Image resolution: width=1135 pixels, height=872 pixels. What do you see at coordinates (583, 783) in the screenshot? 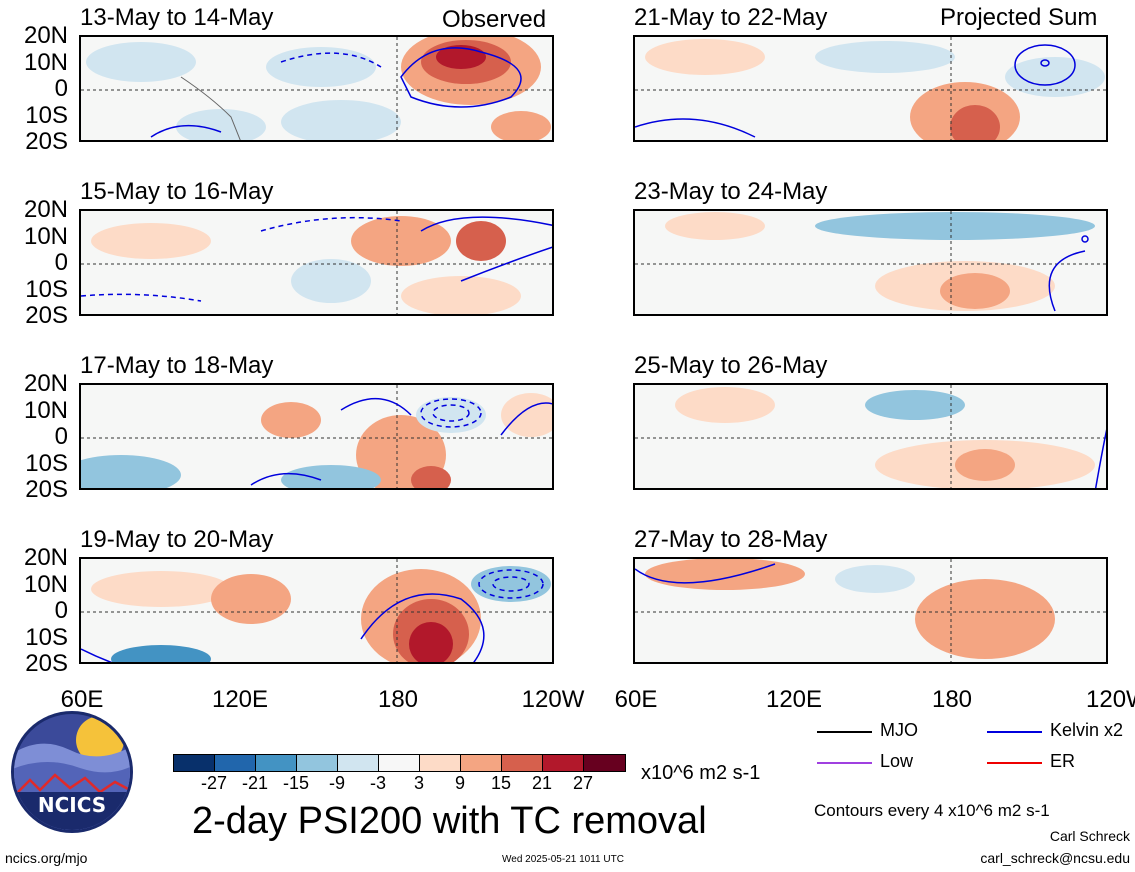
I see `colorbar-tick-label: 27` at bounding box center [583, 783].